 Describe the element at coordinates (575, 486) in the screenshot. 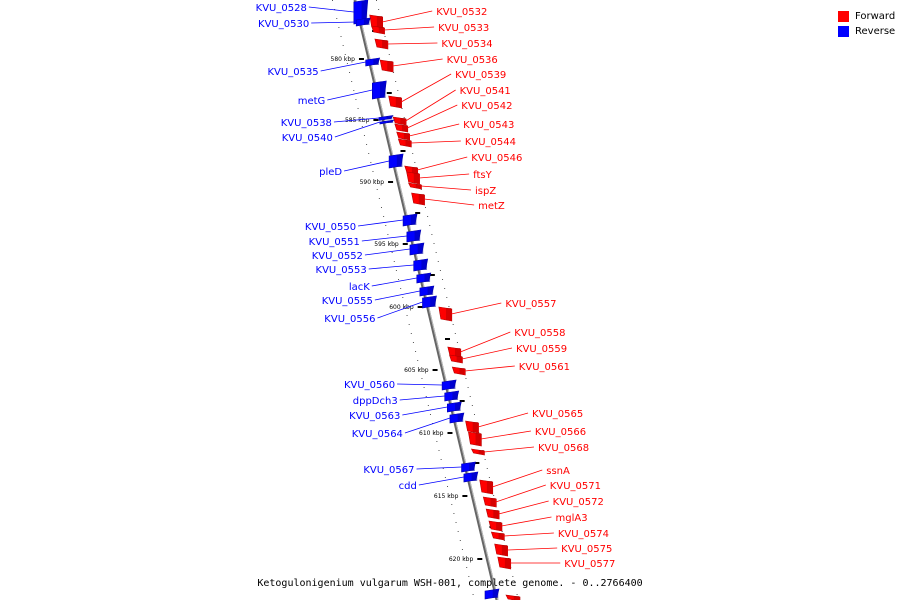

I see `forward-gene-label: KVU_0571` at that location.